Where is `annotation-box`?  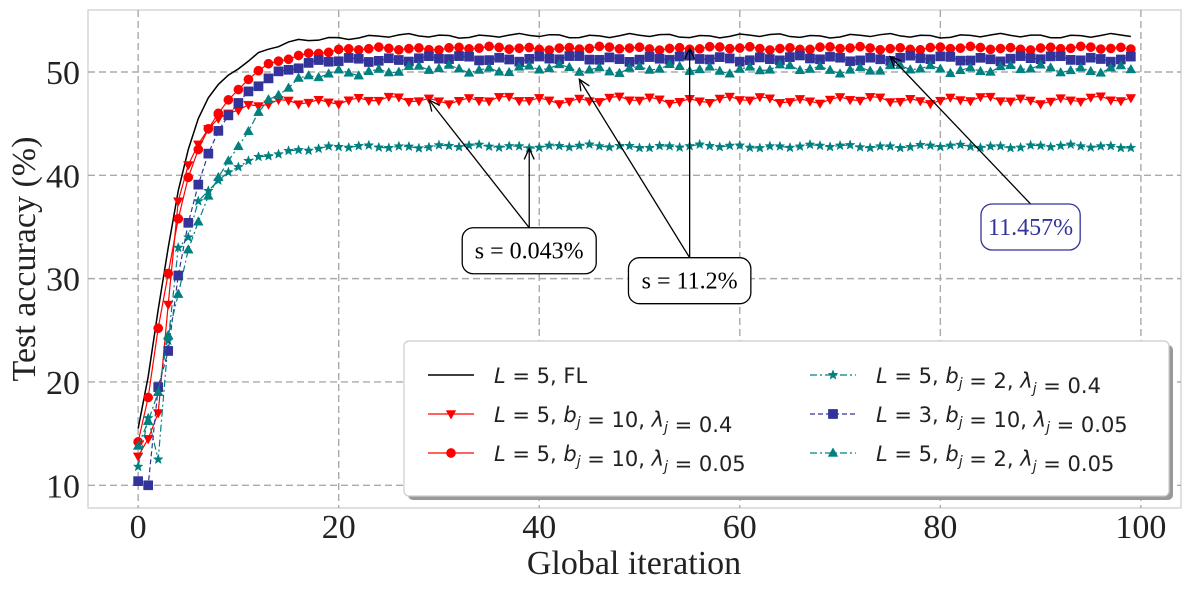
annotation-box is located at coordinates (689, 281).